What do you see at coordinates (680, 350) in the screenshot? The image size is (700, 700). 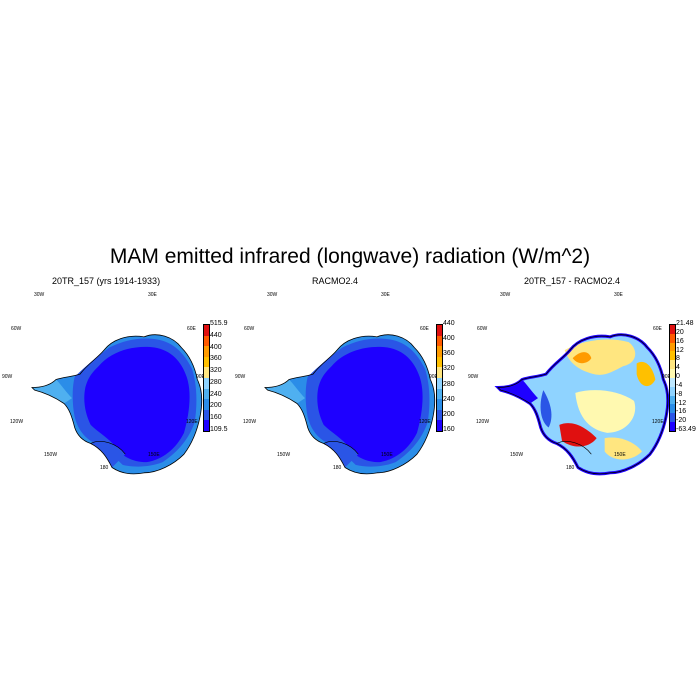 I see `colorbar-label: 12` at bounding box center [680, 350].